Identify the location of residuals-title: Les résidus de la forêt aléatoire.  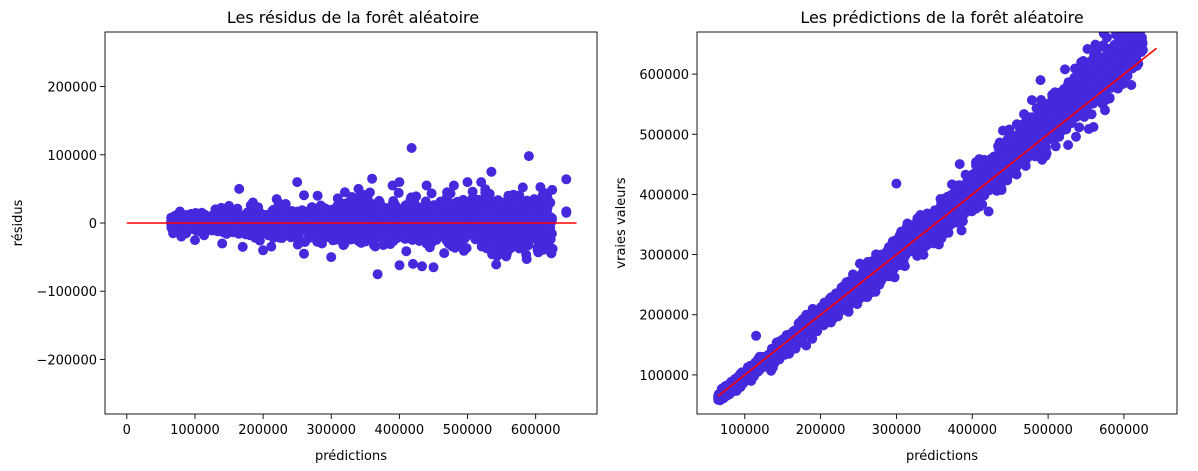
(353, 17).